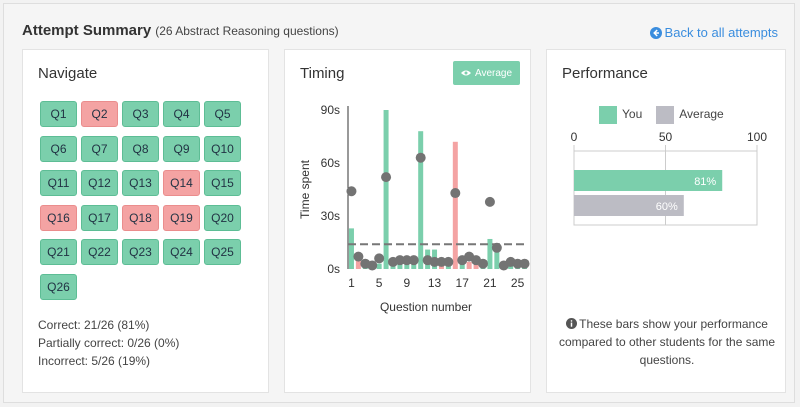 Image resolution: width=800 pixels, height=407 pixels. What do you see at coordinates (721, 32) in the screenshot?
I see `back-link-label: Back to all attempts` at bounding box center [721, 32].